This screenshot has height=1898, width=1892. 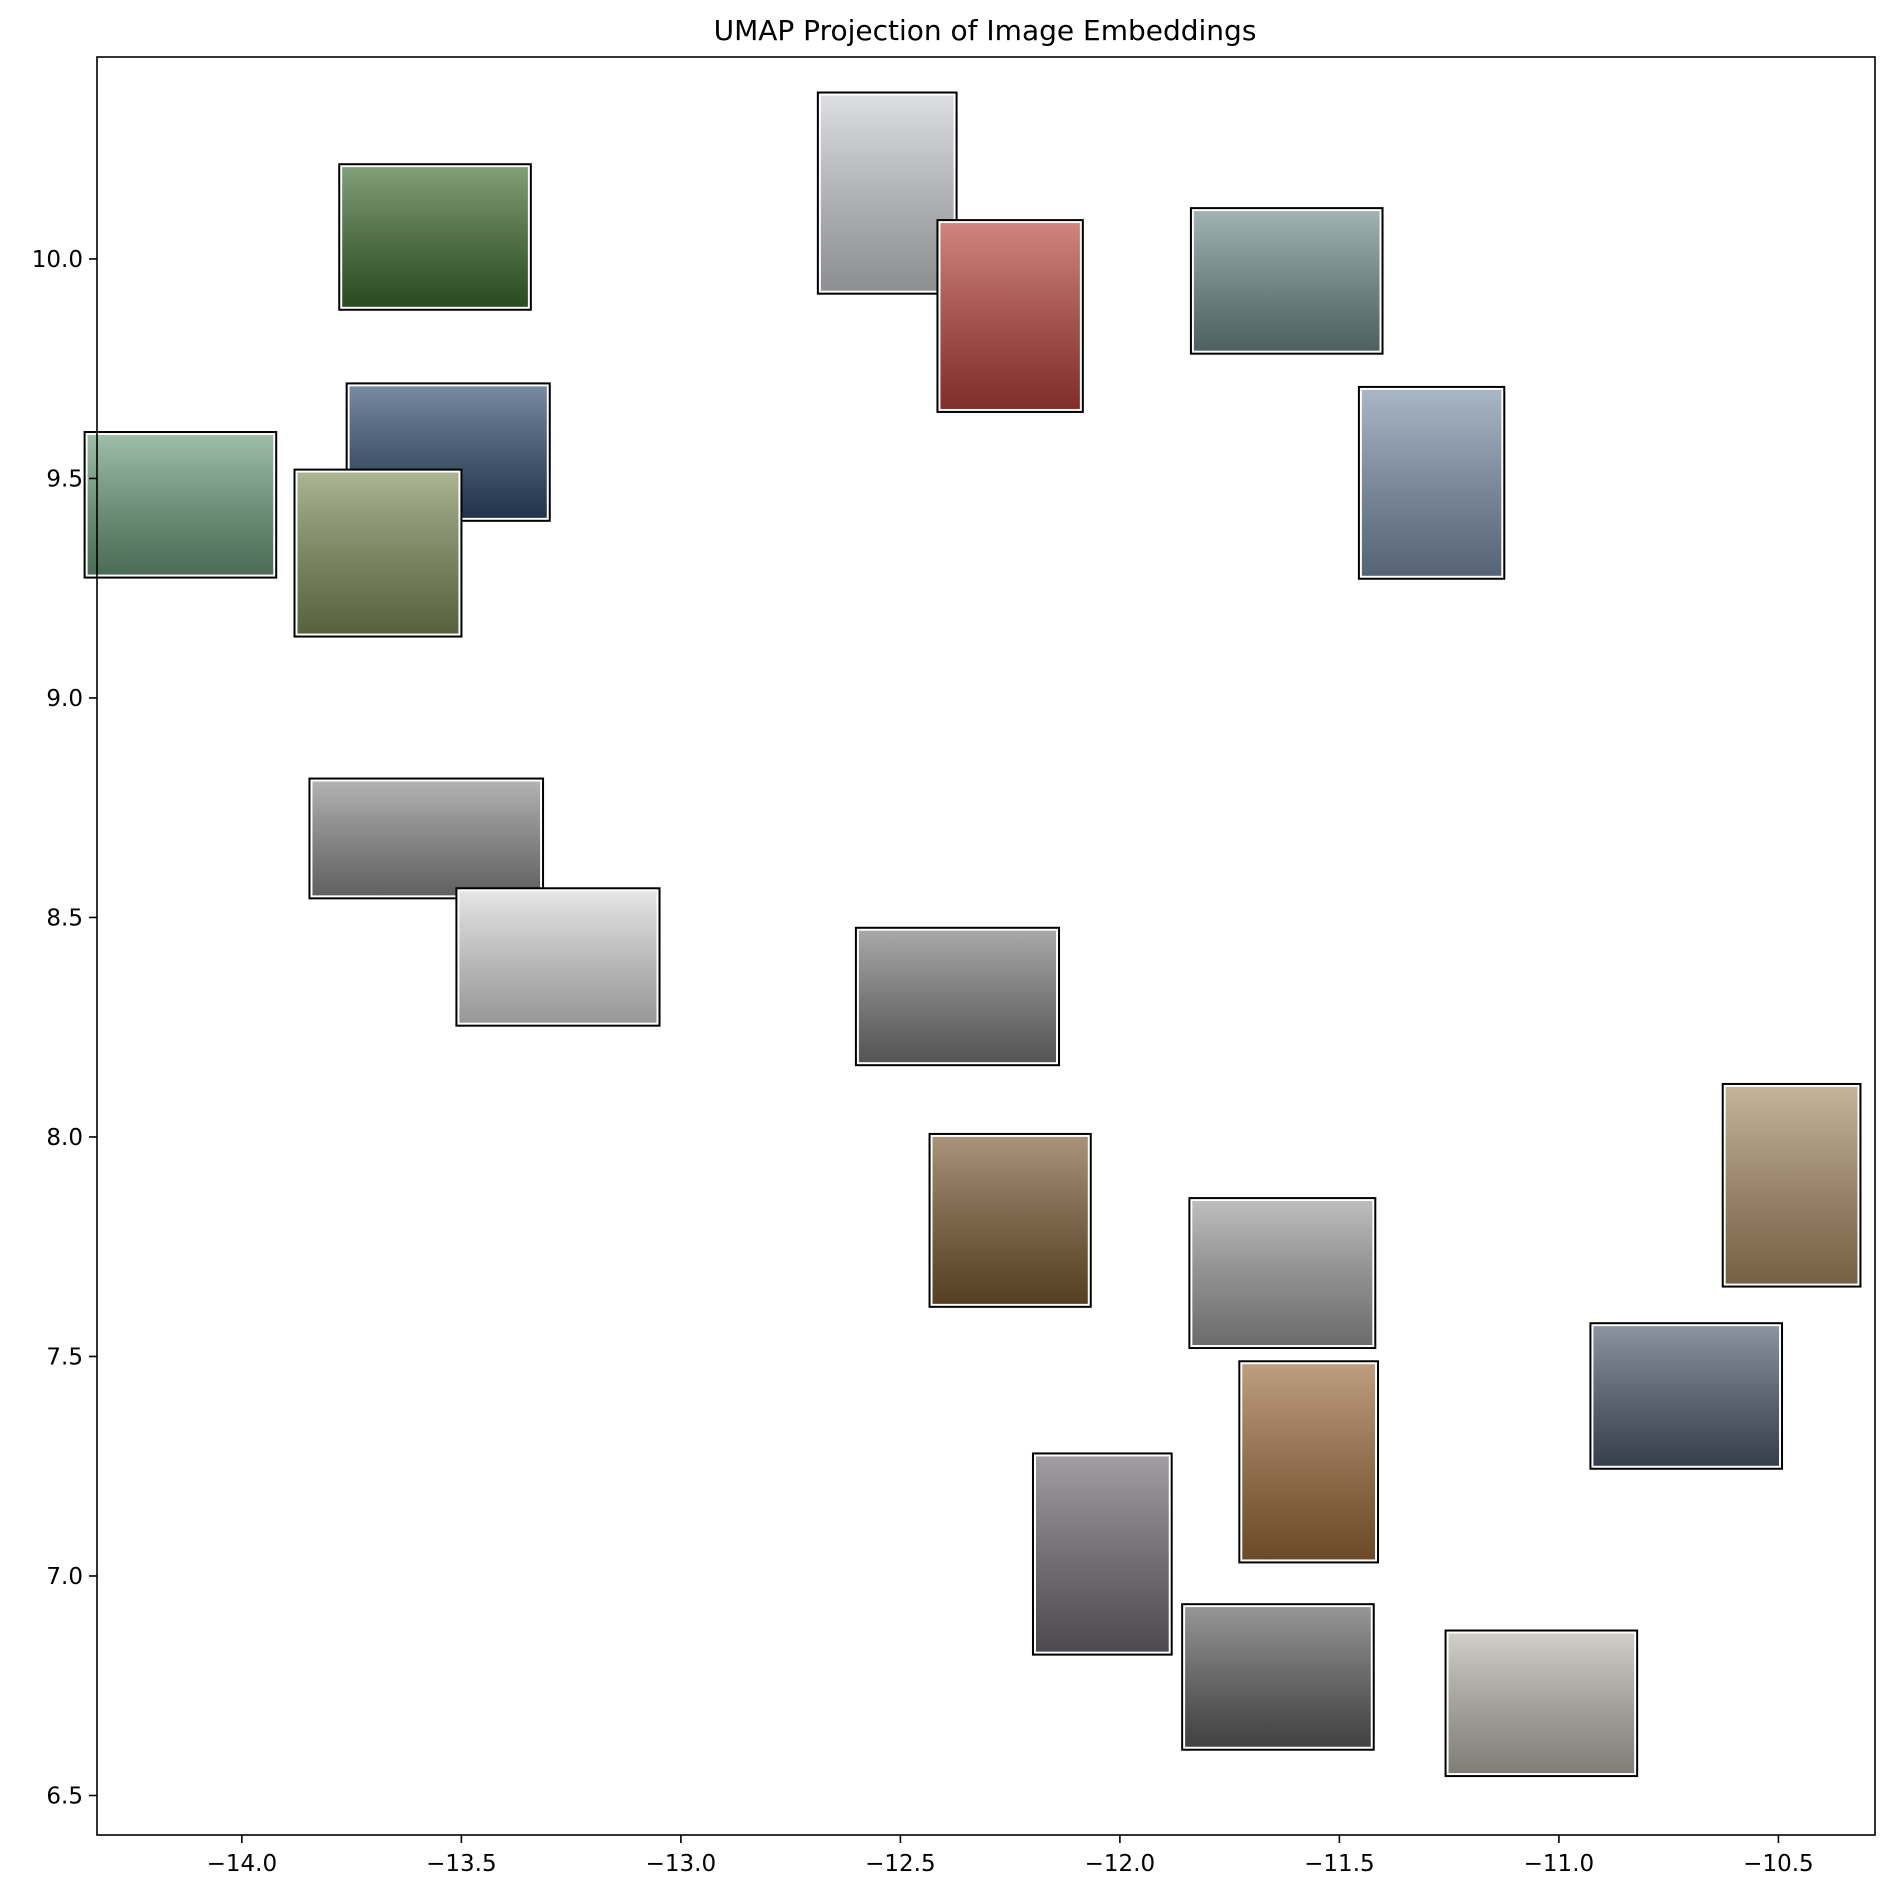 I want to click on thumbnail-bedroom, so click(x=1686, y=1396).